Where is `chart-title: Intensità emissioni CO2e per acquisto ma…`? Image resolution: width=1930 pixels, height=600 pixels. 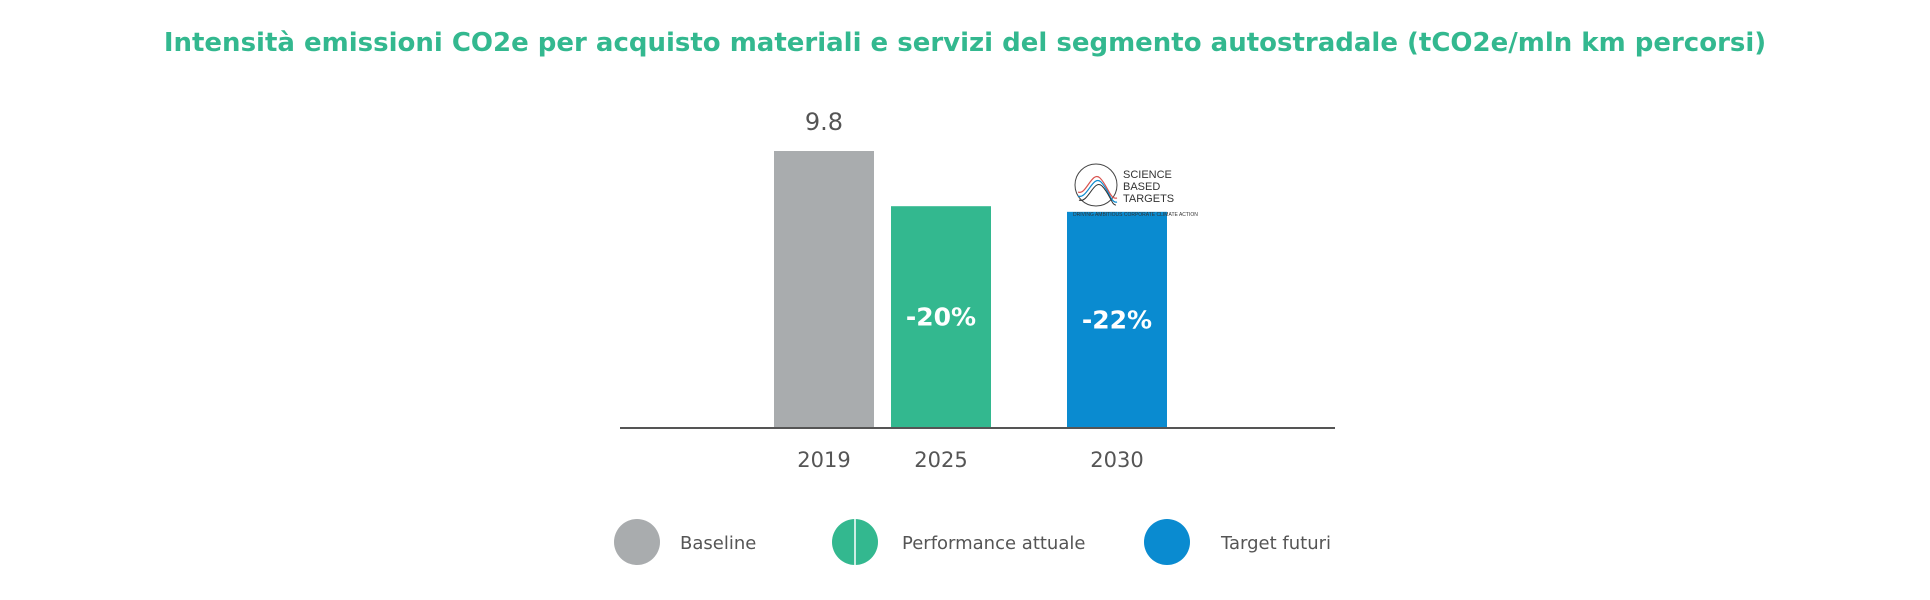
chart-title: Intensità emissioni CO2e per acquisto ma… is located at coordinates (965, 43).